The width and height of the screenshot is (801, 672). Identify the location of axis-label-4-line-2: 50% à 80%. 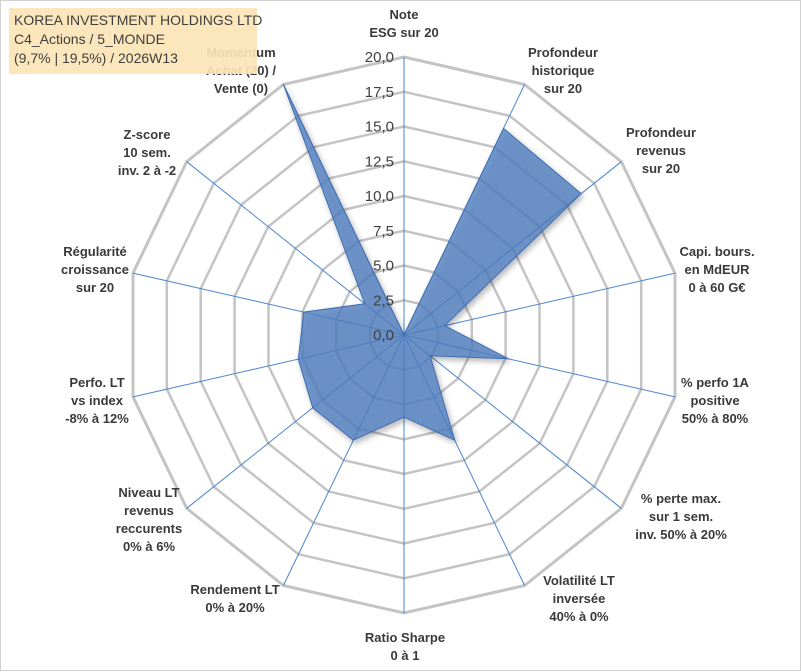
(715, 418).